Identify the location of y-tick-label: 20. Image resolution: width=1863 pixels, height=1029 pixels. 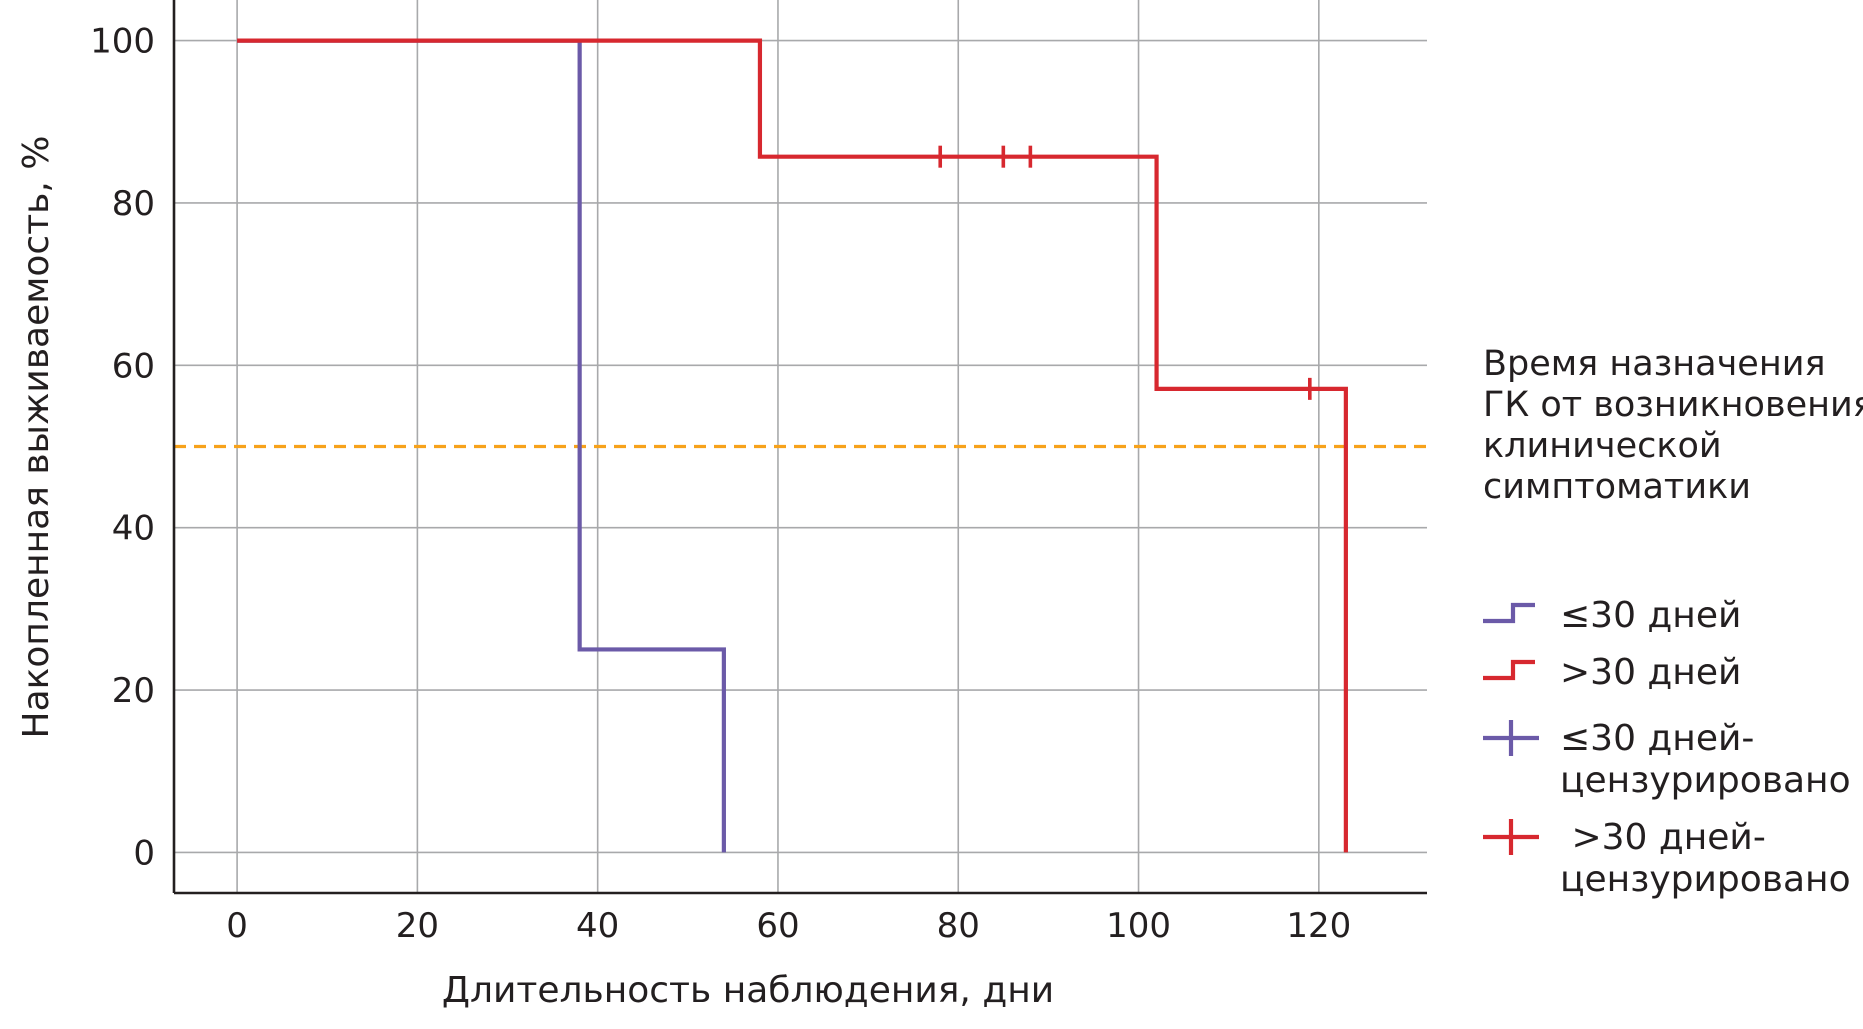
(133, 691).